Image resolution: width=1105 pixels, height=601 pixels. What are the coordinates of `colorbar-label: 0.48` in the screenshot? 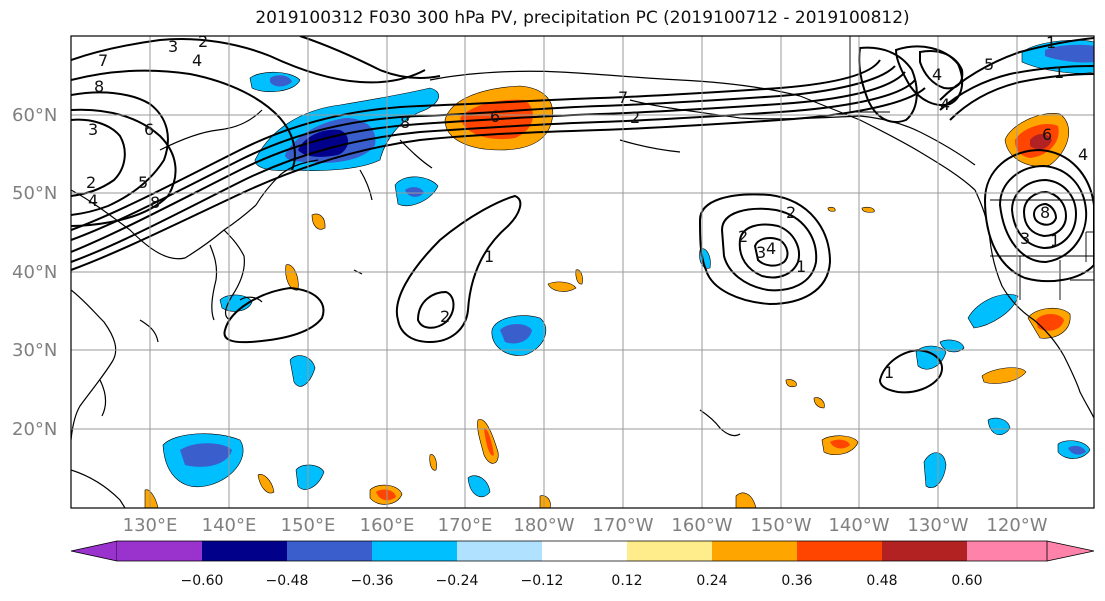 It's located at (881, 581).